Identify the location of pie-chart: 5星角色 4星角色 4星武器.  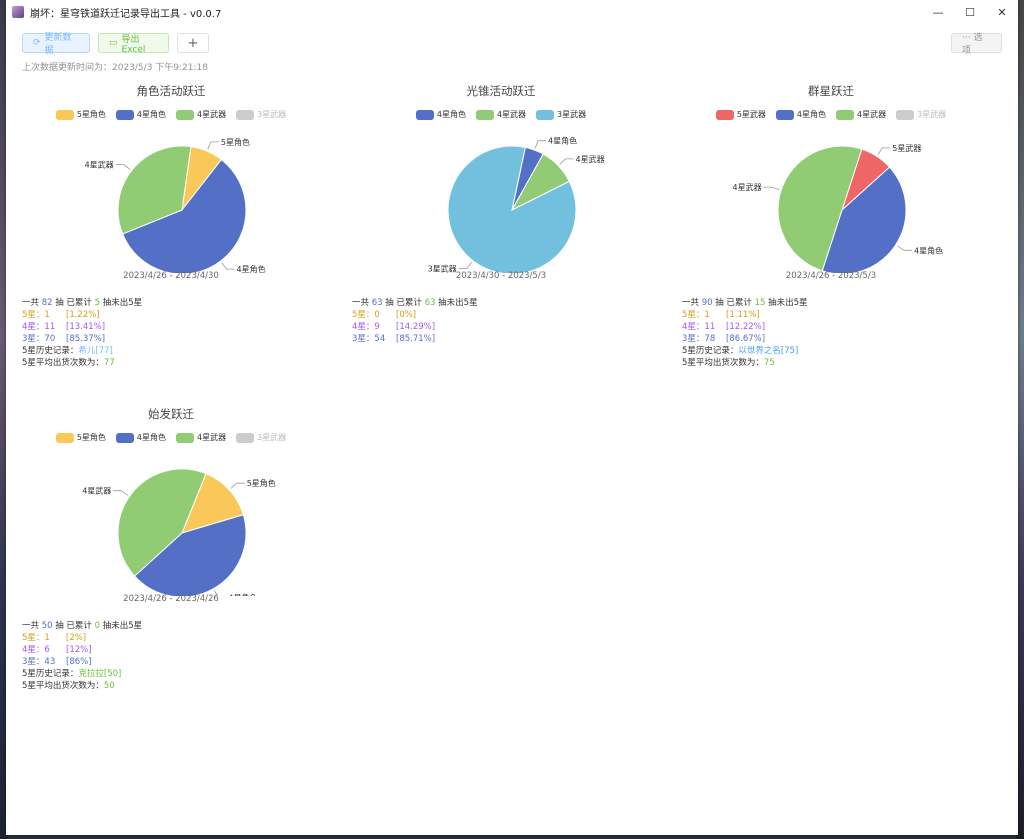
(175, 205).